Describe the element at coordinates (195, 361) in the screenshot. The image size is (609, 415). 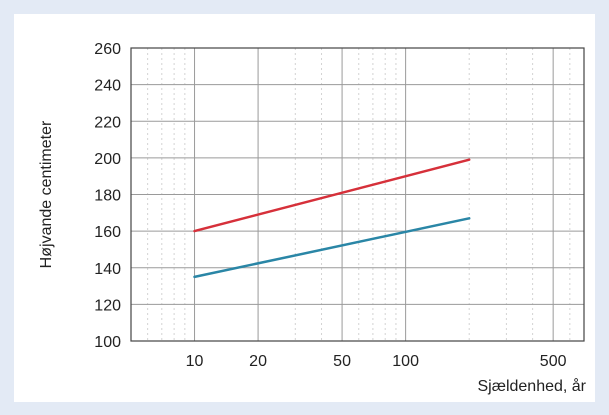
I see `x-tick-label: 10` at that location.